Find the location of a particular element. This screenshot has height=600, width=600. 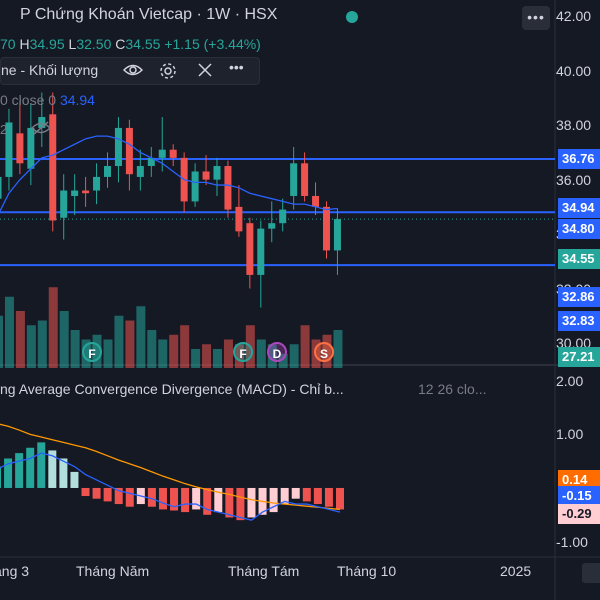

eye-off-icon is located at coordinates (41, 130).